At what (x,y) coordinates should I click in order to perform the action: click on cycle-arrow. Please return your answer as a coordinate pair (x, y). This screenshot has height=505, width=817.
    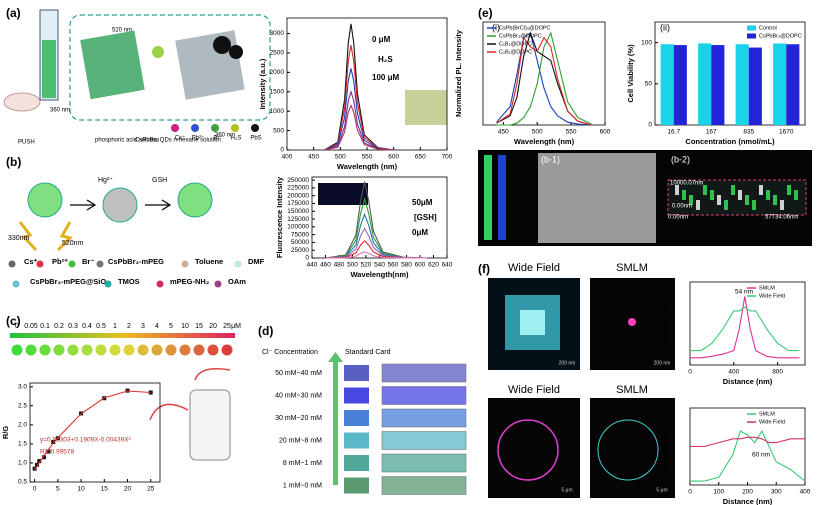
    Looking at the image, I should click on (190, 394).